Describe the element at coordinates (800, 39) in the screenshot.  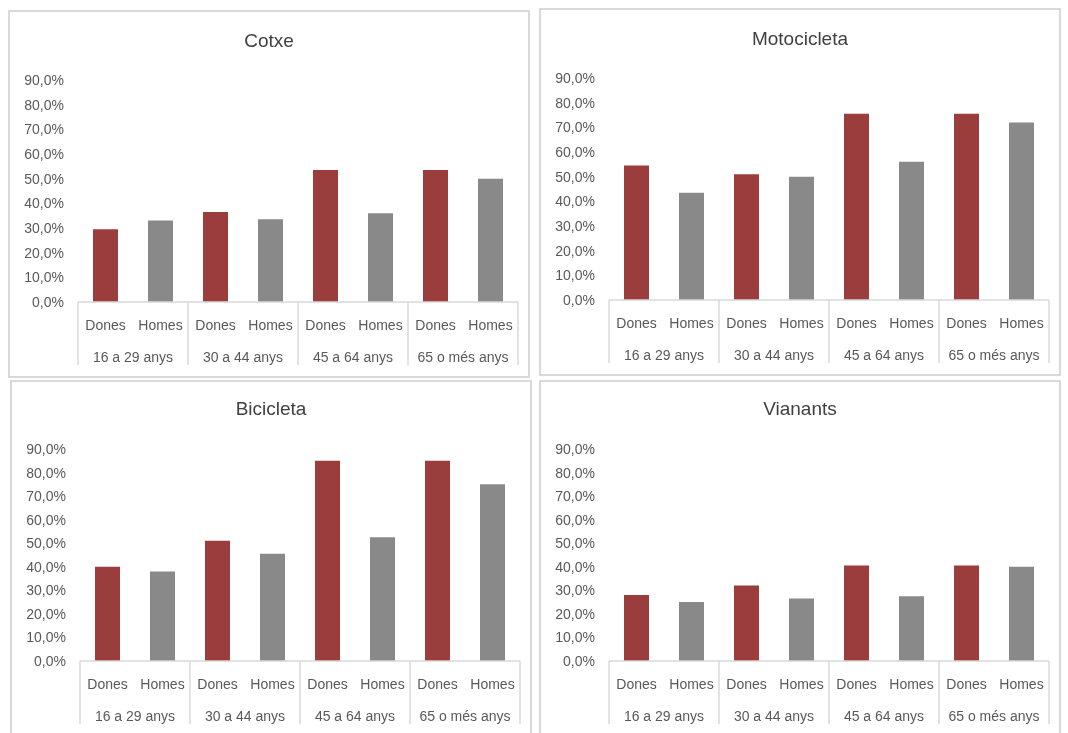
I see `chart-title: Motocicleta` at that location.